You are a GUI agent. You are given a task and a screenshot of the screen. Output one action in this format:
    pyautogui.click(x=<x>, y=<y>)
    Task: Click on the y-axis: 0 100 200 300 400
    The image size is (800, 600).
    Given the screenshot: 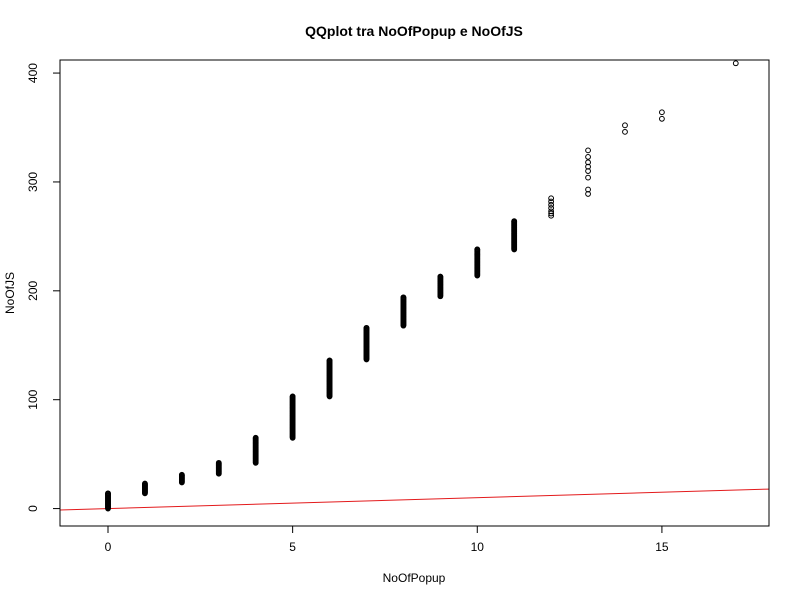 What is the action you would take?
    pyautogui.click(x=43, y=287)
    